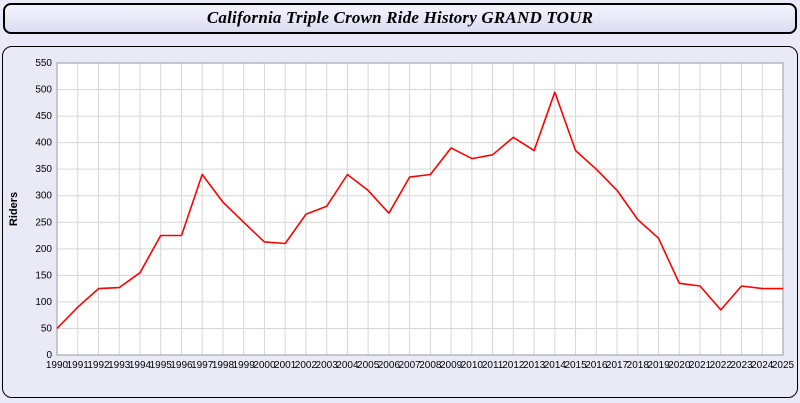  Describe the element at coordinates (43, 196) in the screenshot. I see `y-tick-label: 300` at that location.